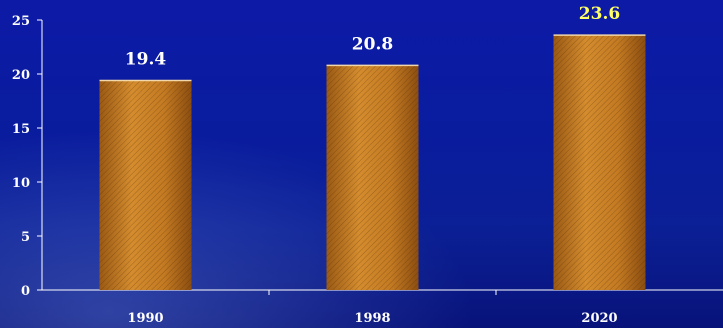 The width and height of the screenshot is (723, 328). Describe the element at coordinates (372, 44) in the screenshot. I see `bar-data-label: 20.8` at that location.